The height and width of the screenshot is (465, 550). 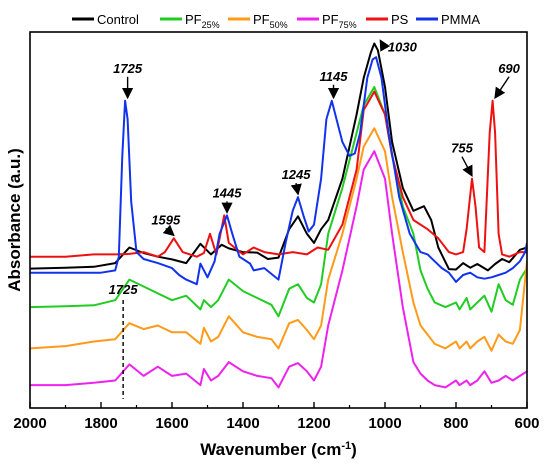 I want to click on y-axis-title: Absorbance (a.u.), so click(x=14, y=220).